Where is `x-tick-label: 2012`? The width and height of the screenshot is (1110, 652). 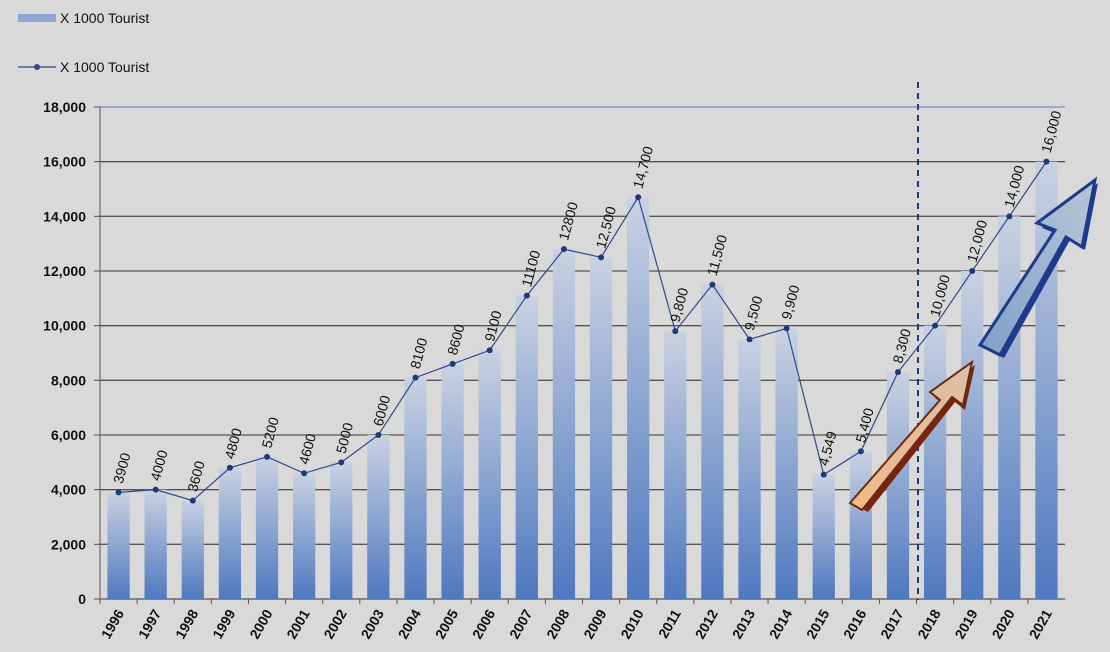 x-tick-label: 2012 is located at coordinates (707, 623).